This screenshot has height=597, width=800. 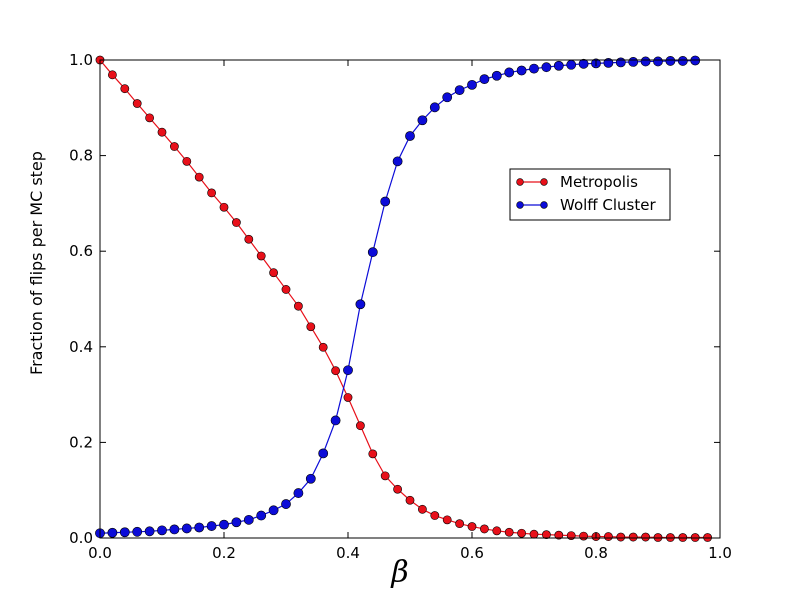 I want to click on y-tick-label: 0.6, so click(x=81, y=251).